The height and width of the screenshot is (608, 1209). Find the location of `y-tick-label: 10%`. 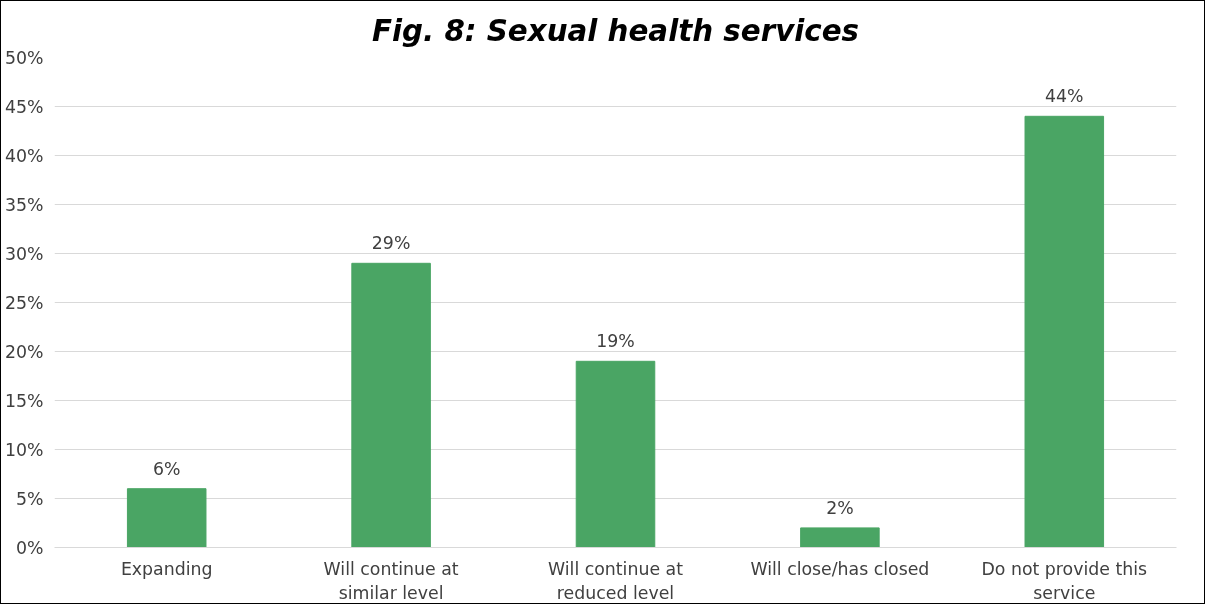

y-tick-label: 10% is located at coordinates (24, 449).